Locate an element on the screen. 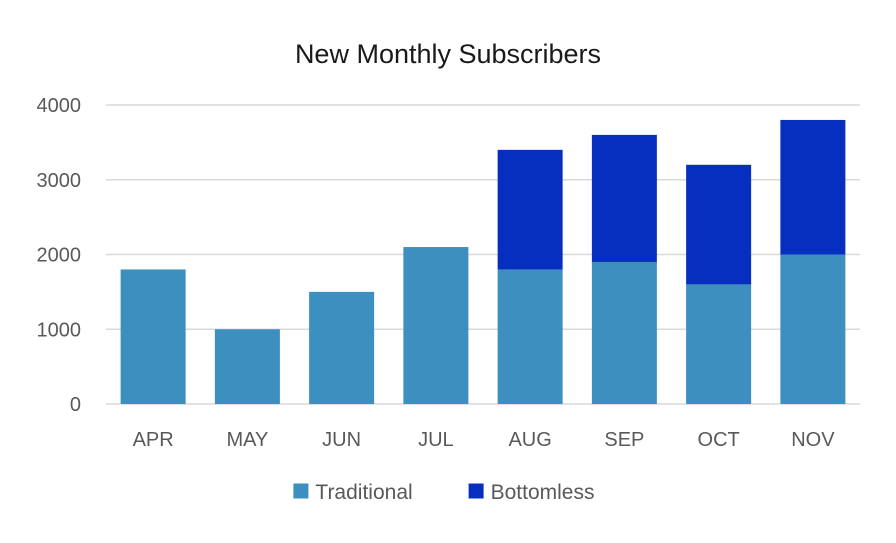  y-axis-ticks: 0 1000 2000 3000 4000 is located at coordinates (59, 255).